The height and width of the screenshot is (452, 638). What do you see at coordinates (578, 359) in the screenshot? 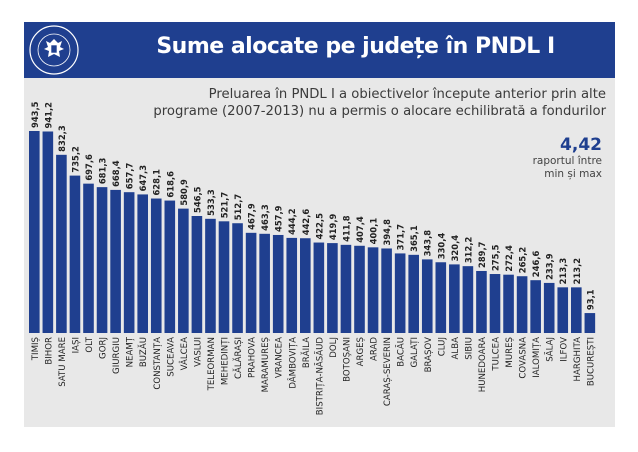
I see `category-label-40: HARGHITA` at bounding box center [578, 359].